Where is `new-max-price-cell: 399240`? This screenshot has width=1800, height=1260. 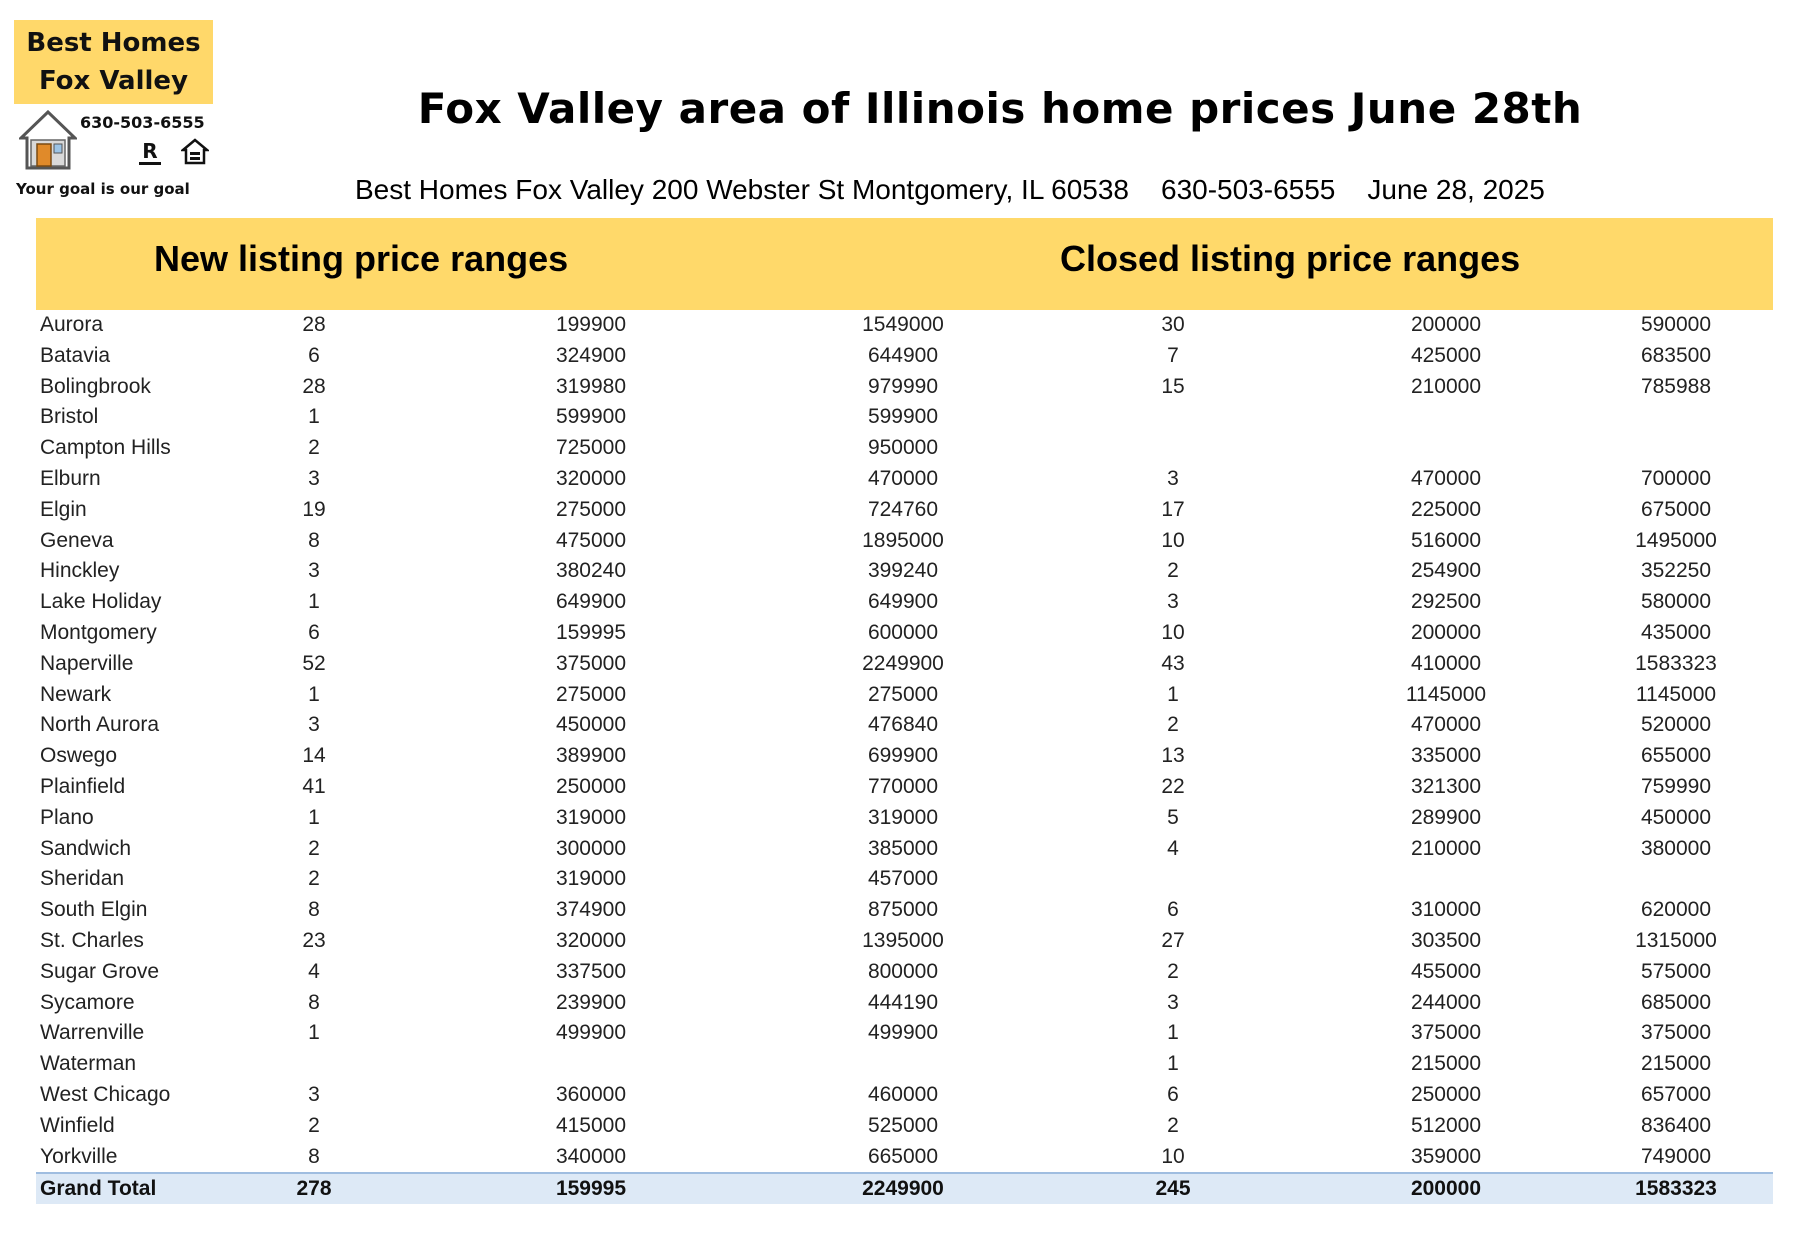 new-max-price-cell: 399240 is located at coordinates (903, 571).